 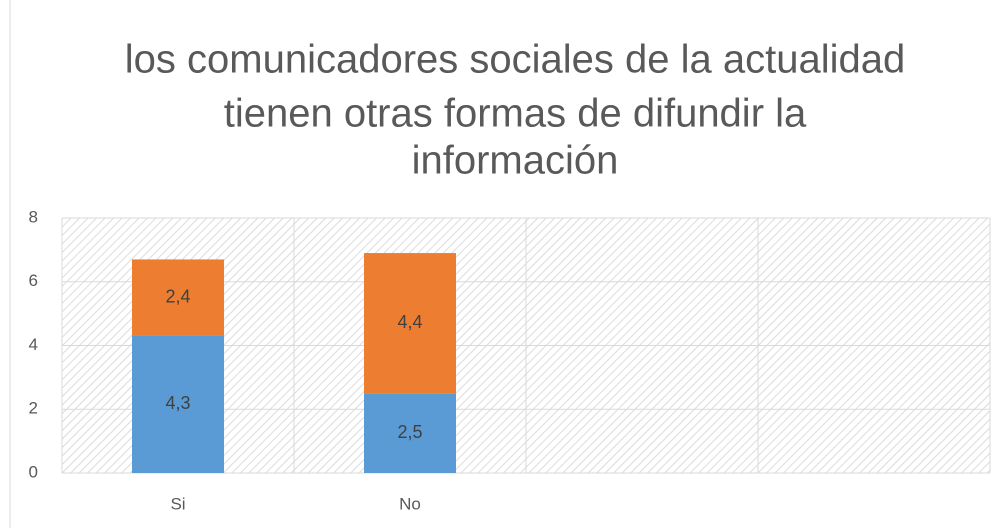 What do you see at coordinates (515, 161) in the screenshot?
I see `chart-title: información` at bounding box center [515, 161].